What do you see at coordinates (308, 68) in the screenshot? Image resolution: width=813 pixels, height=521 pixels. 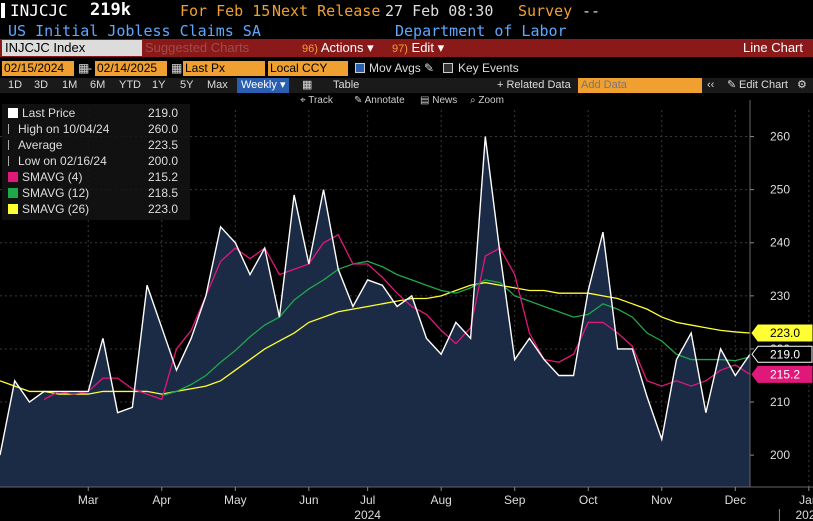 I see `currency-select: Local CCY` at bounding box center [308, 68].